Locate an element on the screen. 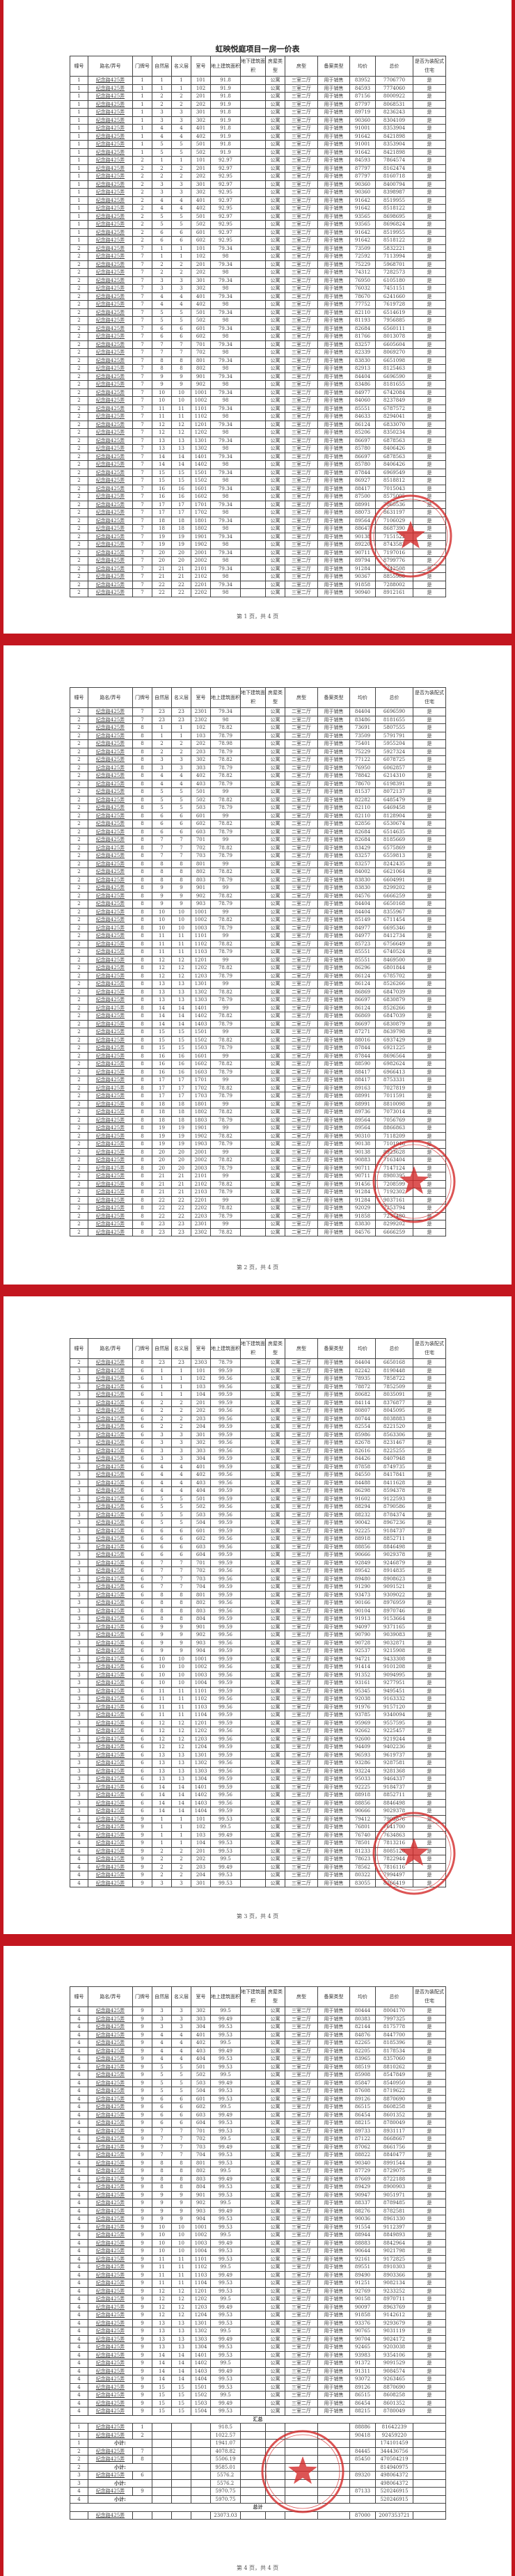  cell-unit-price: 92769 is located at coordinates (363, 2290).